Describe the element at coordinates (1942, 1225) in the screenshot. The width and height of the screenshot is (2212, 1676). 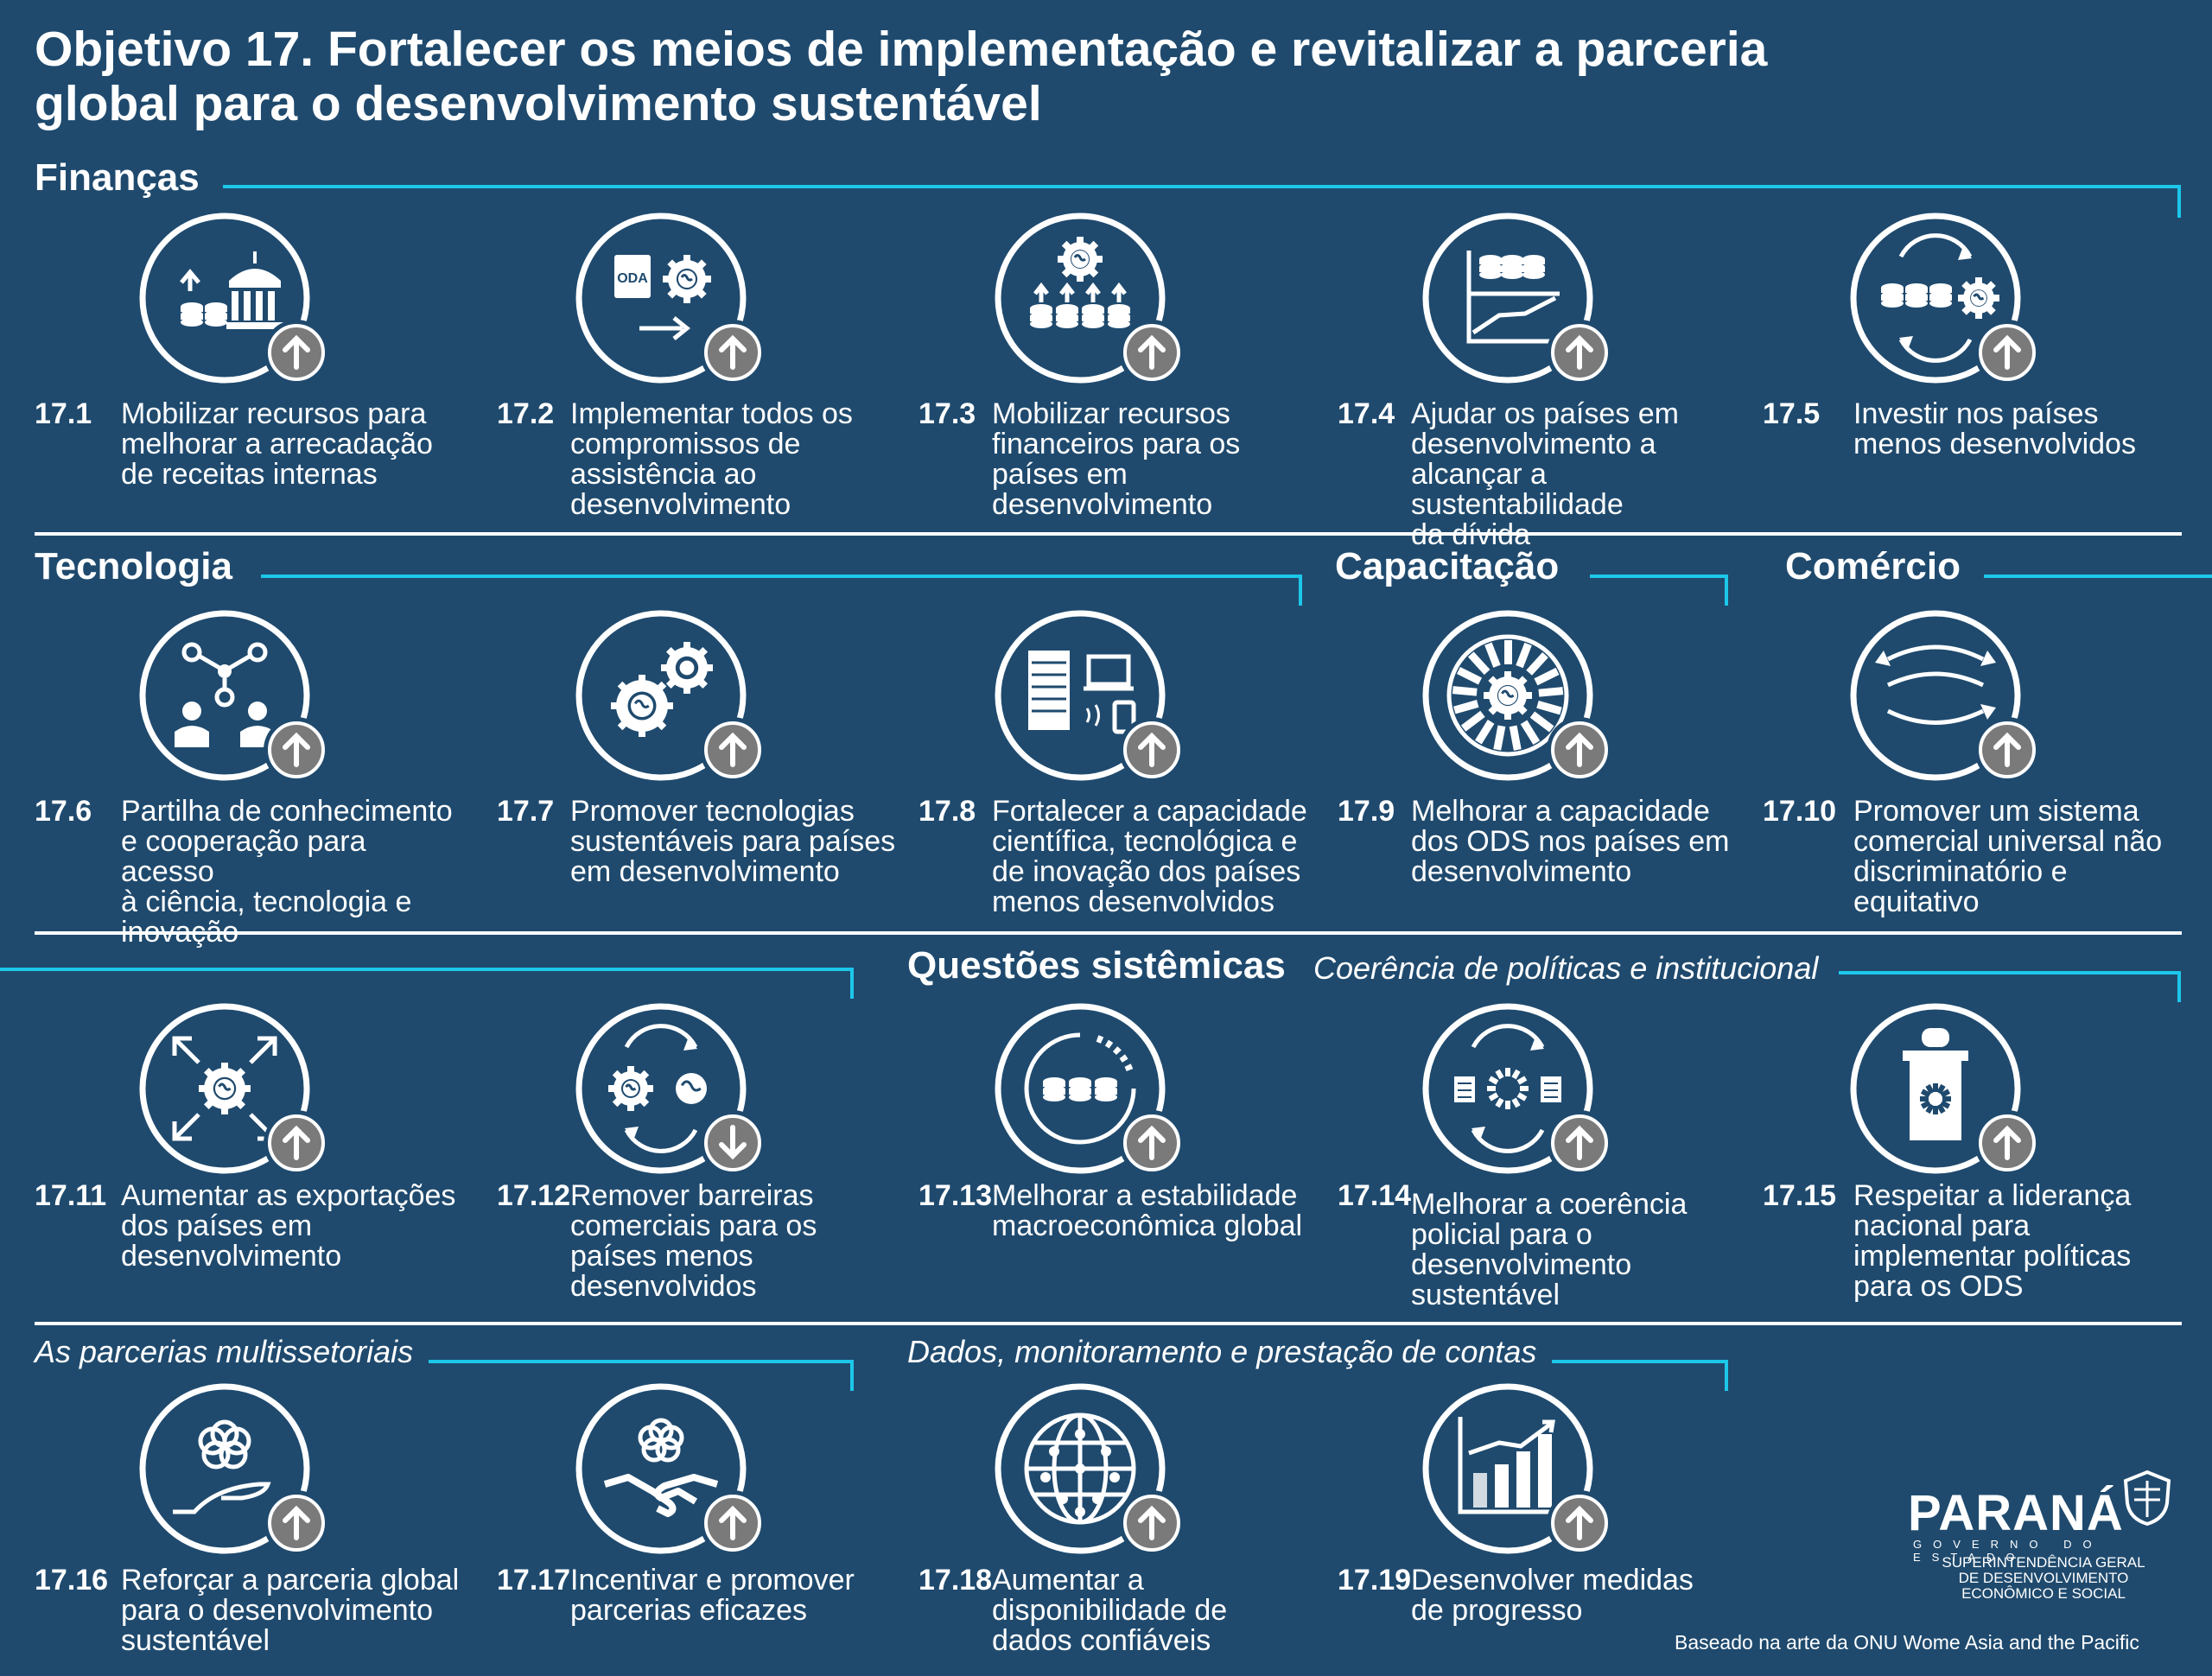
I see `target-description-line: nacional para` at that location.